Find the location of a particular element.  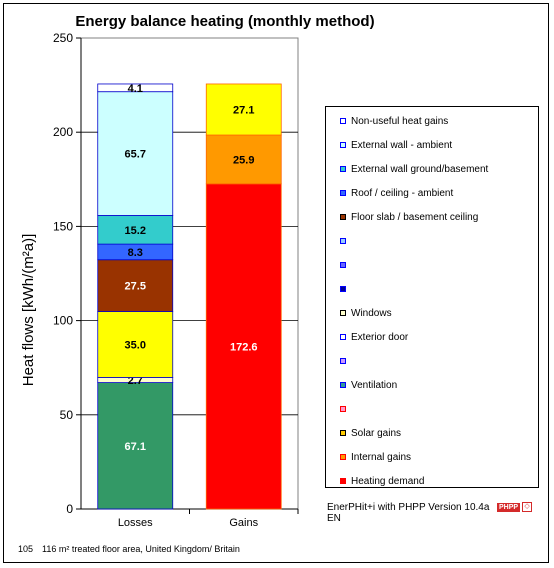

y-tick-label: 250 is located at coordinates (63, 38).